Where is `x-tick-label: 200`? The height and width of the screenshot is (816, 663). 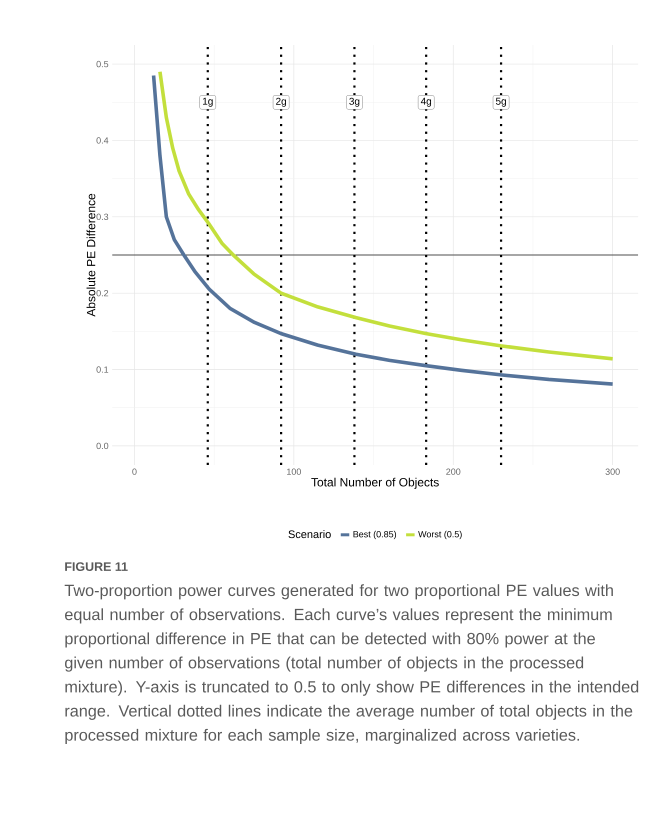
x-tick-label: 200 is located at coordinates (453, 471).